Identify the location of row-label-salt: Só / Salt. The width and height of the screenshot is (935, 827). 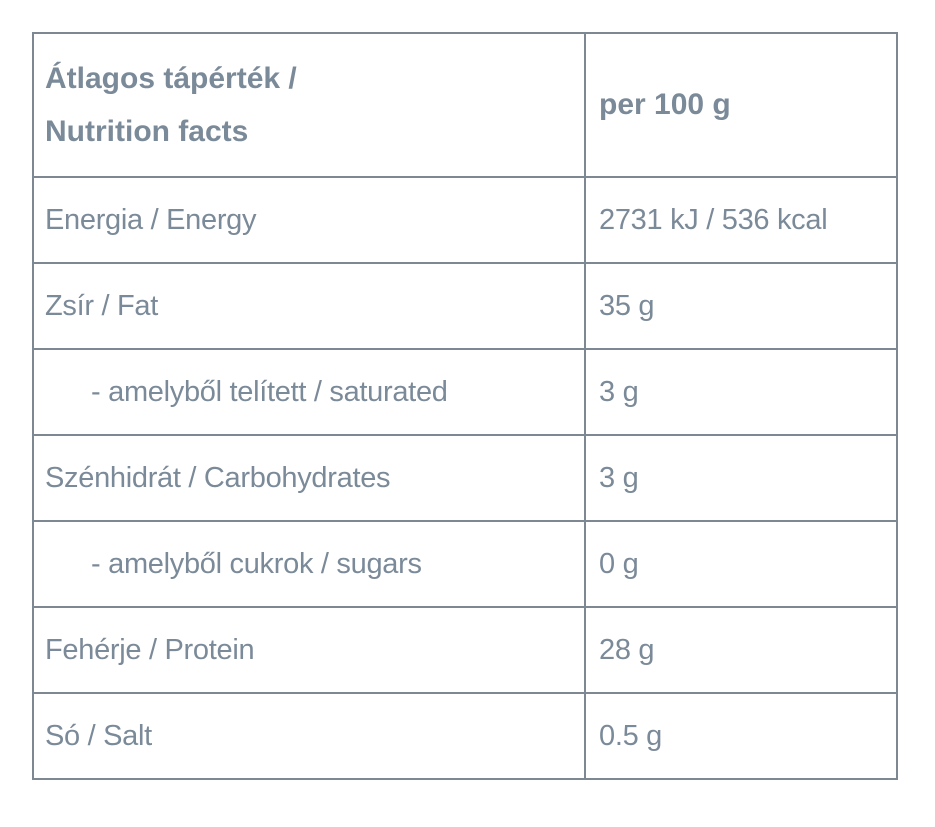
(309, 736).